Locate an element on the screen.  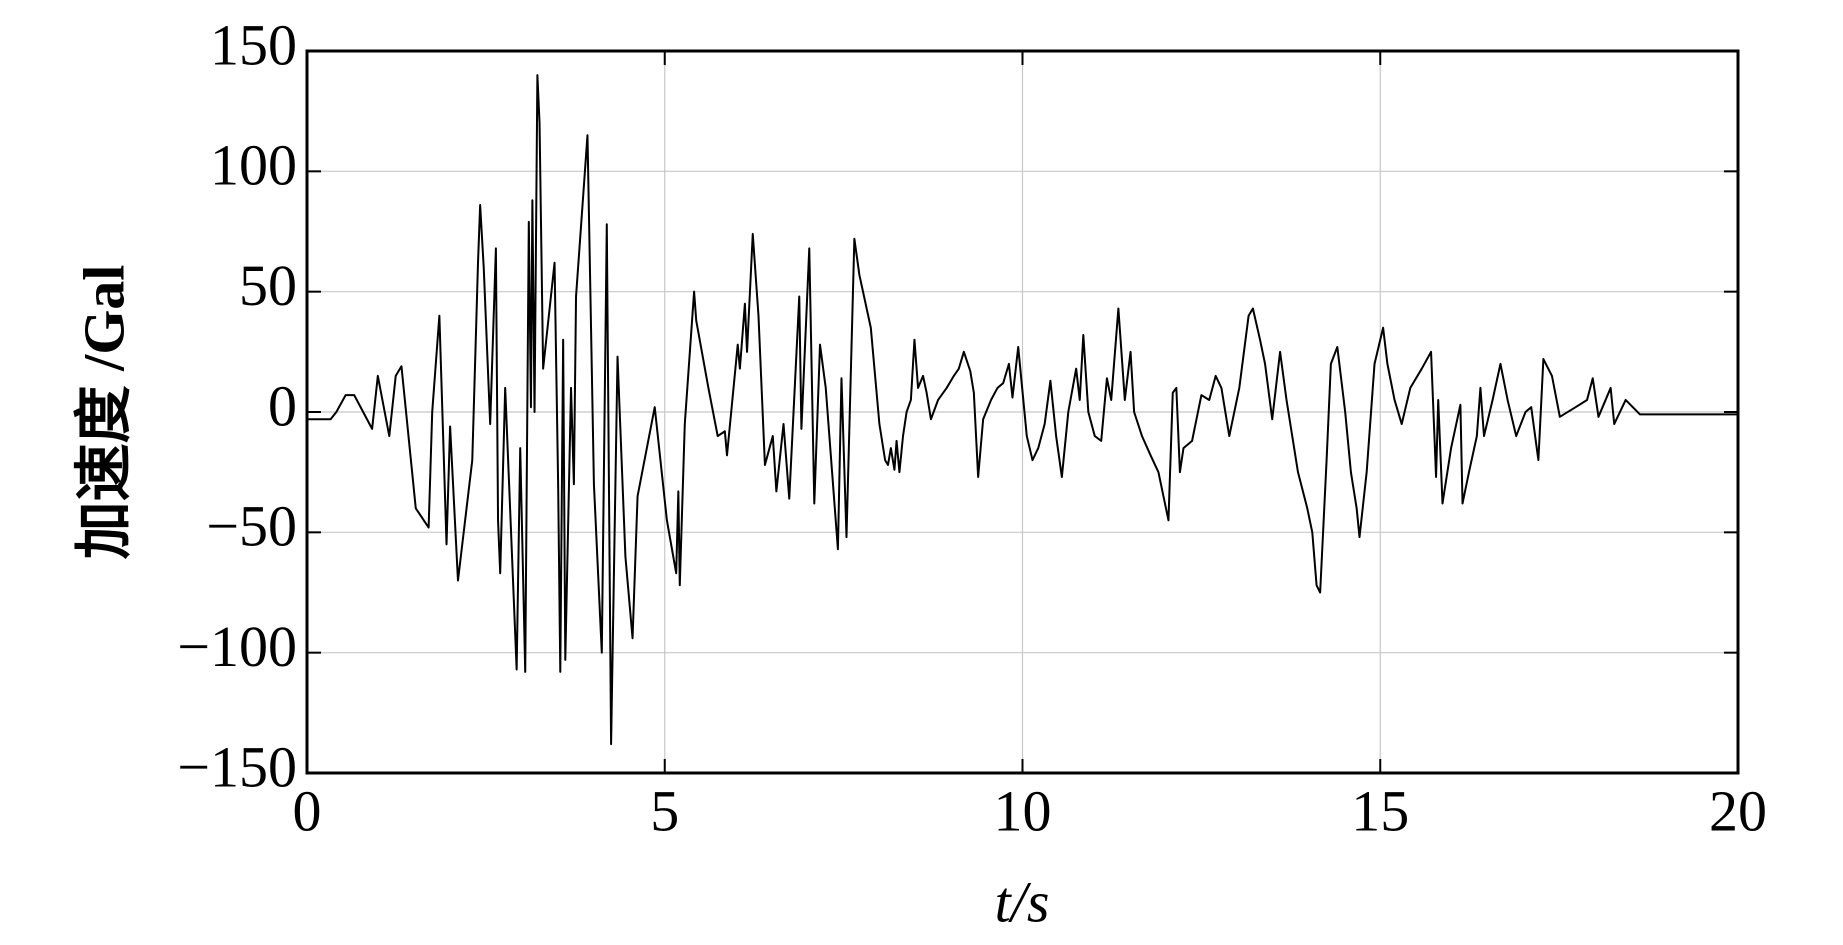
y-tick-label: 0 is located at coordinates (282, 405).